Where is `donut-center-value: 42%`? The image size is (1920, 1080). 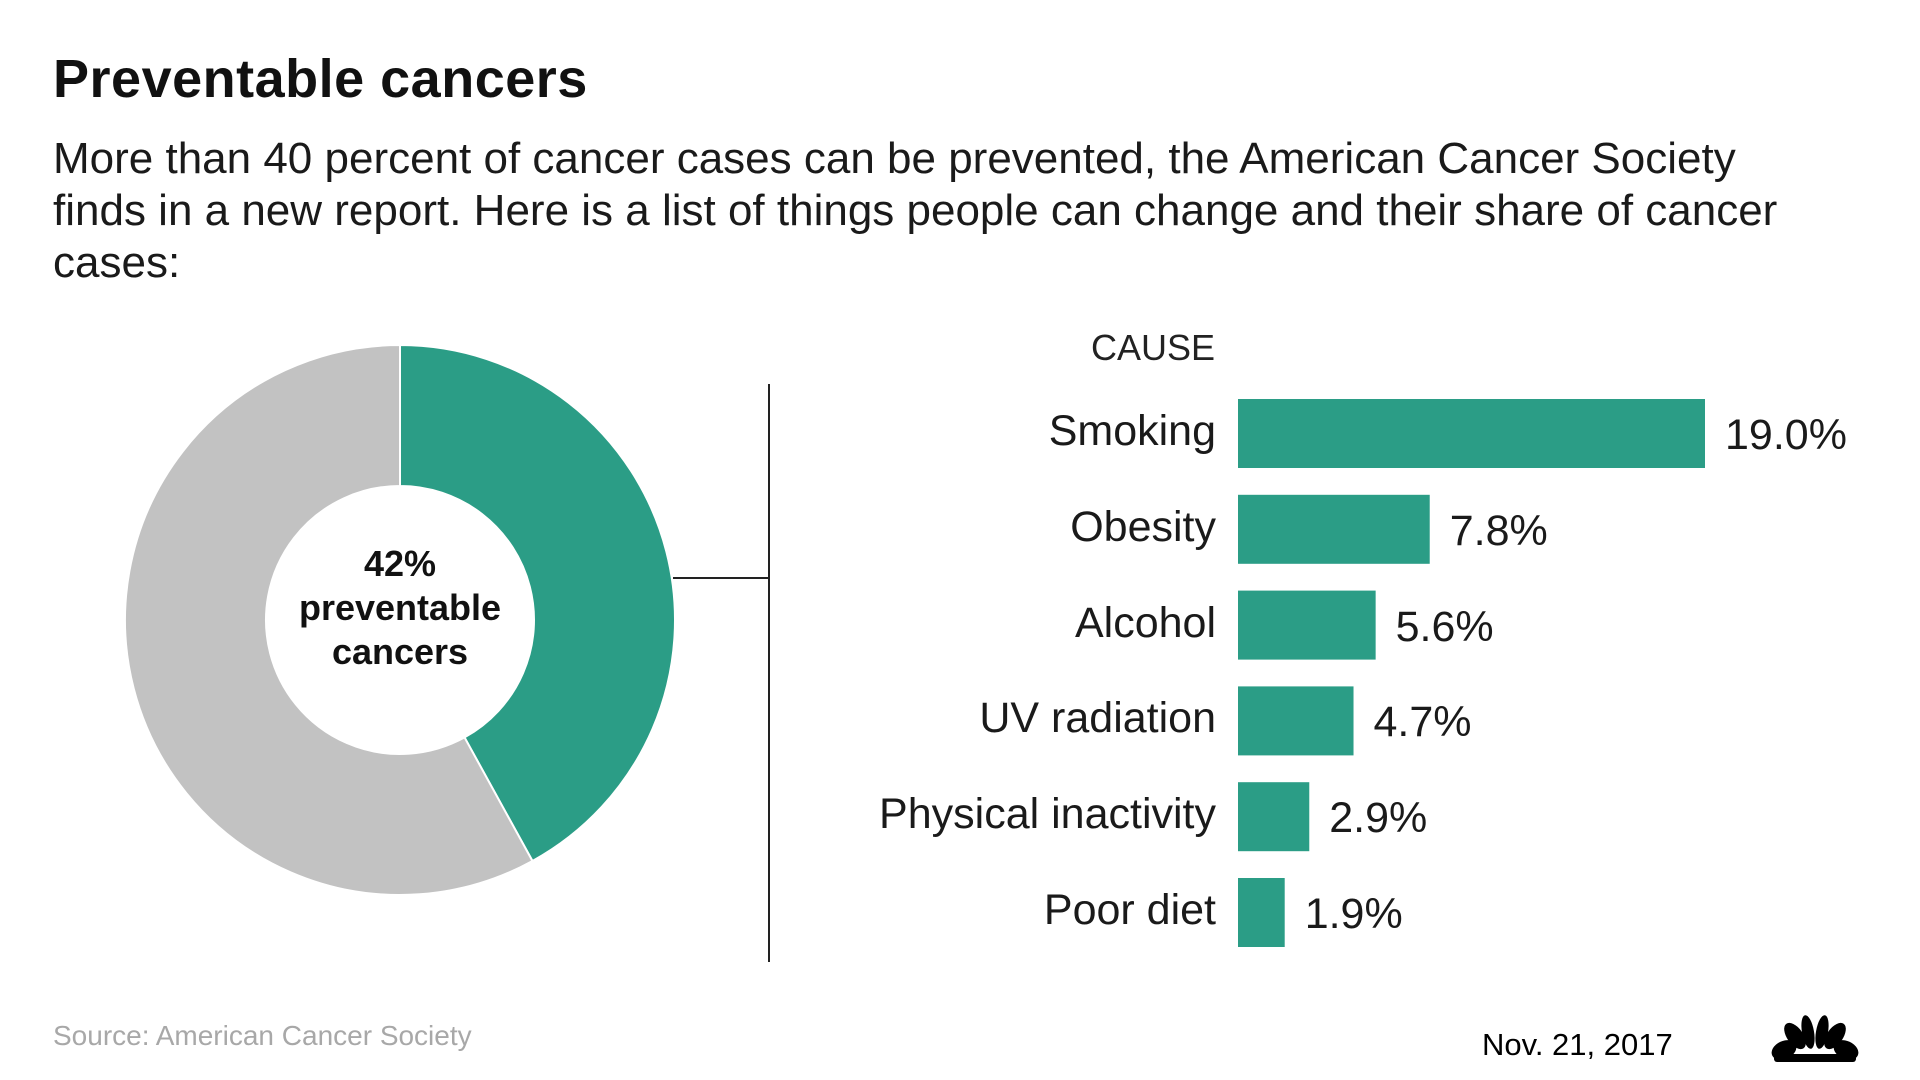 donut-center-value: 42% is located at coordinates (400, 563).